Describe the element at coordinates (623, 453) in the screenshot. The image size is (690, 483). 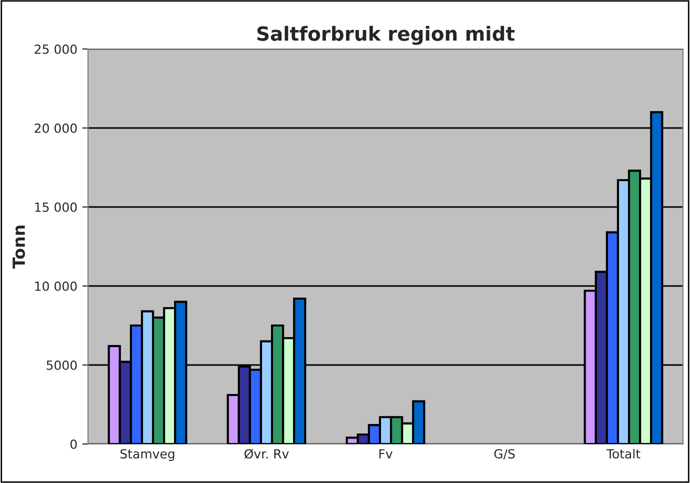
I see `x-tick-label: Totalt` at that location.